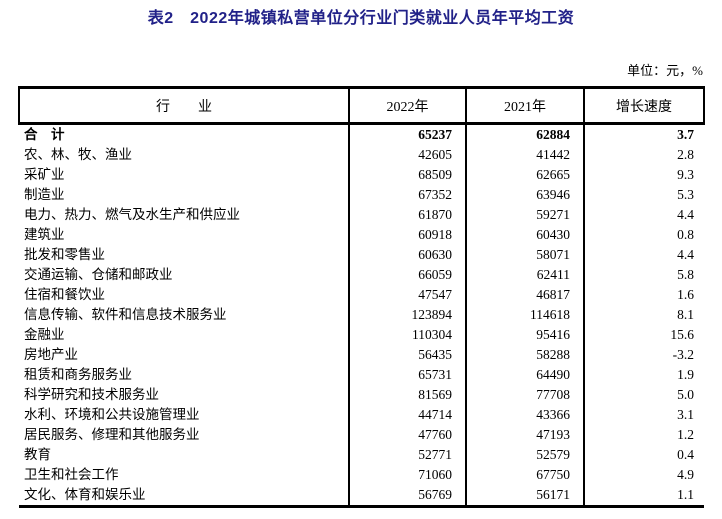  Describe the element at coordinates (112, 414) in the screenshot. I see `cell-industry: 水利、环境和公共设施管理业` at that location.